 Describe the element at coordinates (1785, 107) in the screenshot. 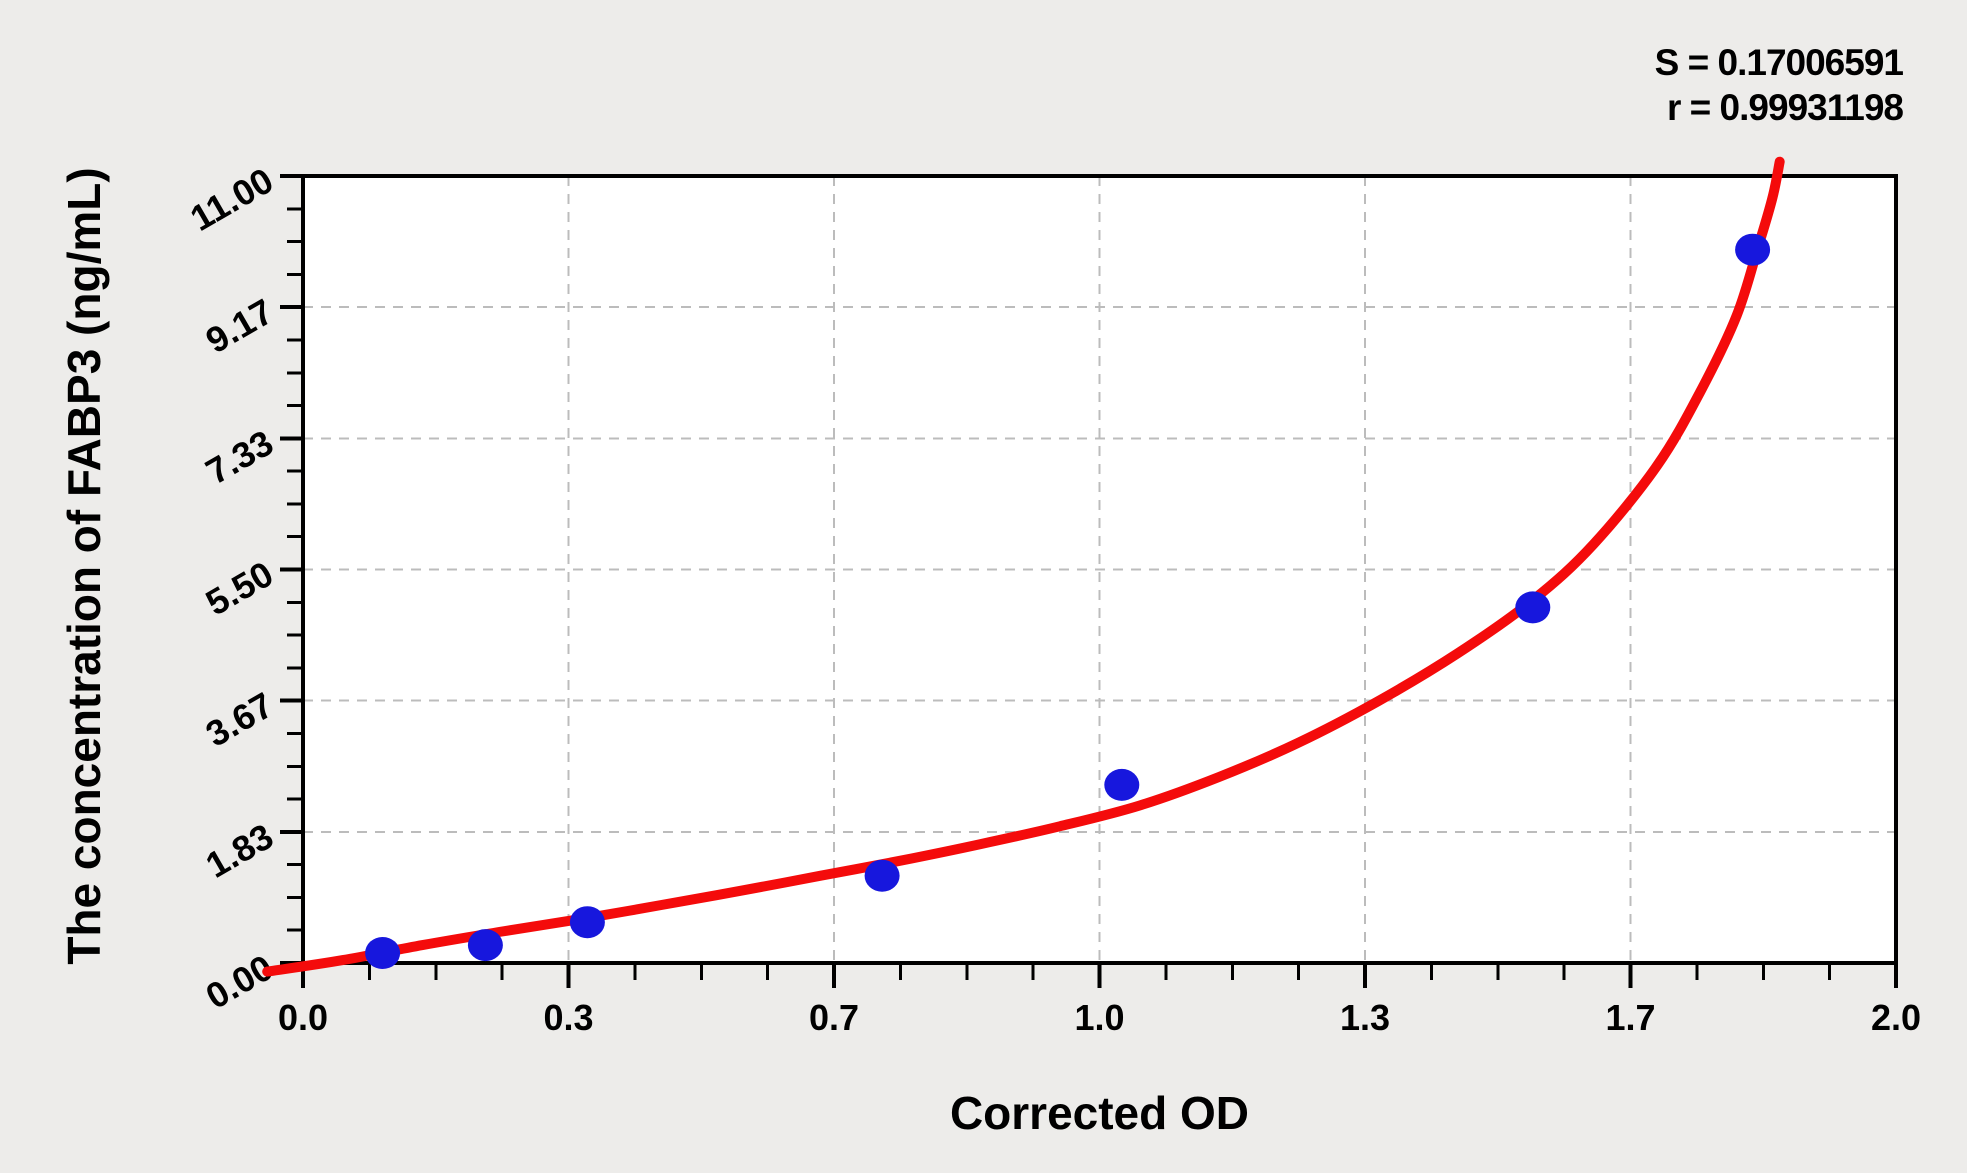

I see `fit-r-value: r = 0.99931198` at that location.